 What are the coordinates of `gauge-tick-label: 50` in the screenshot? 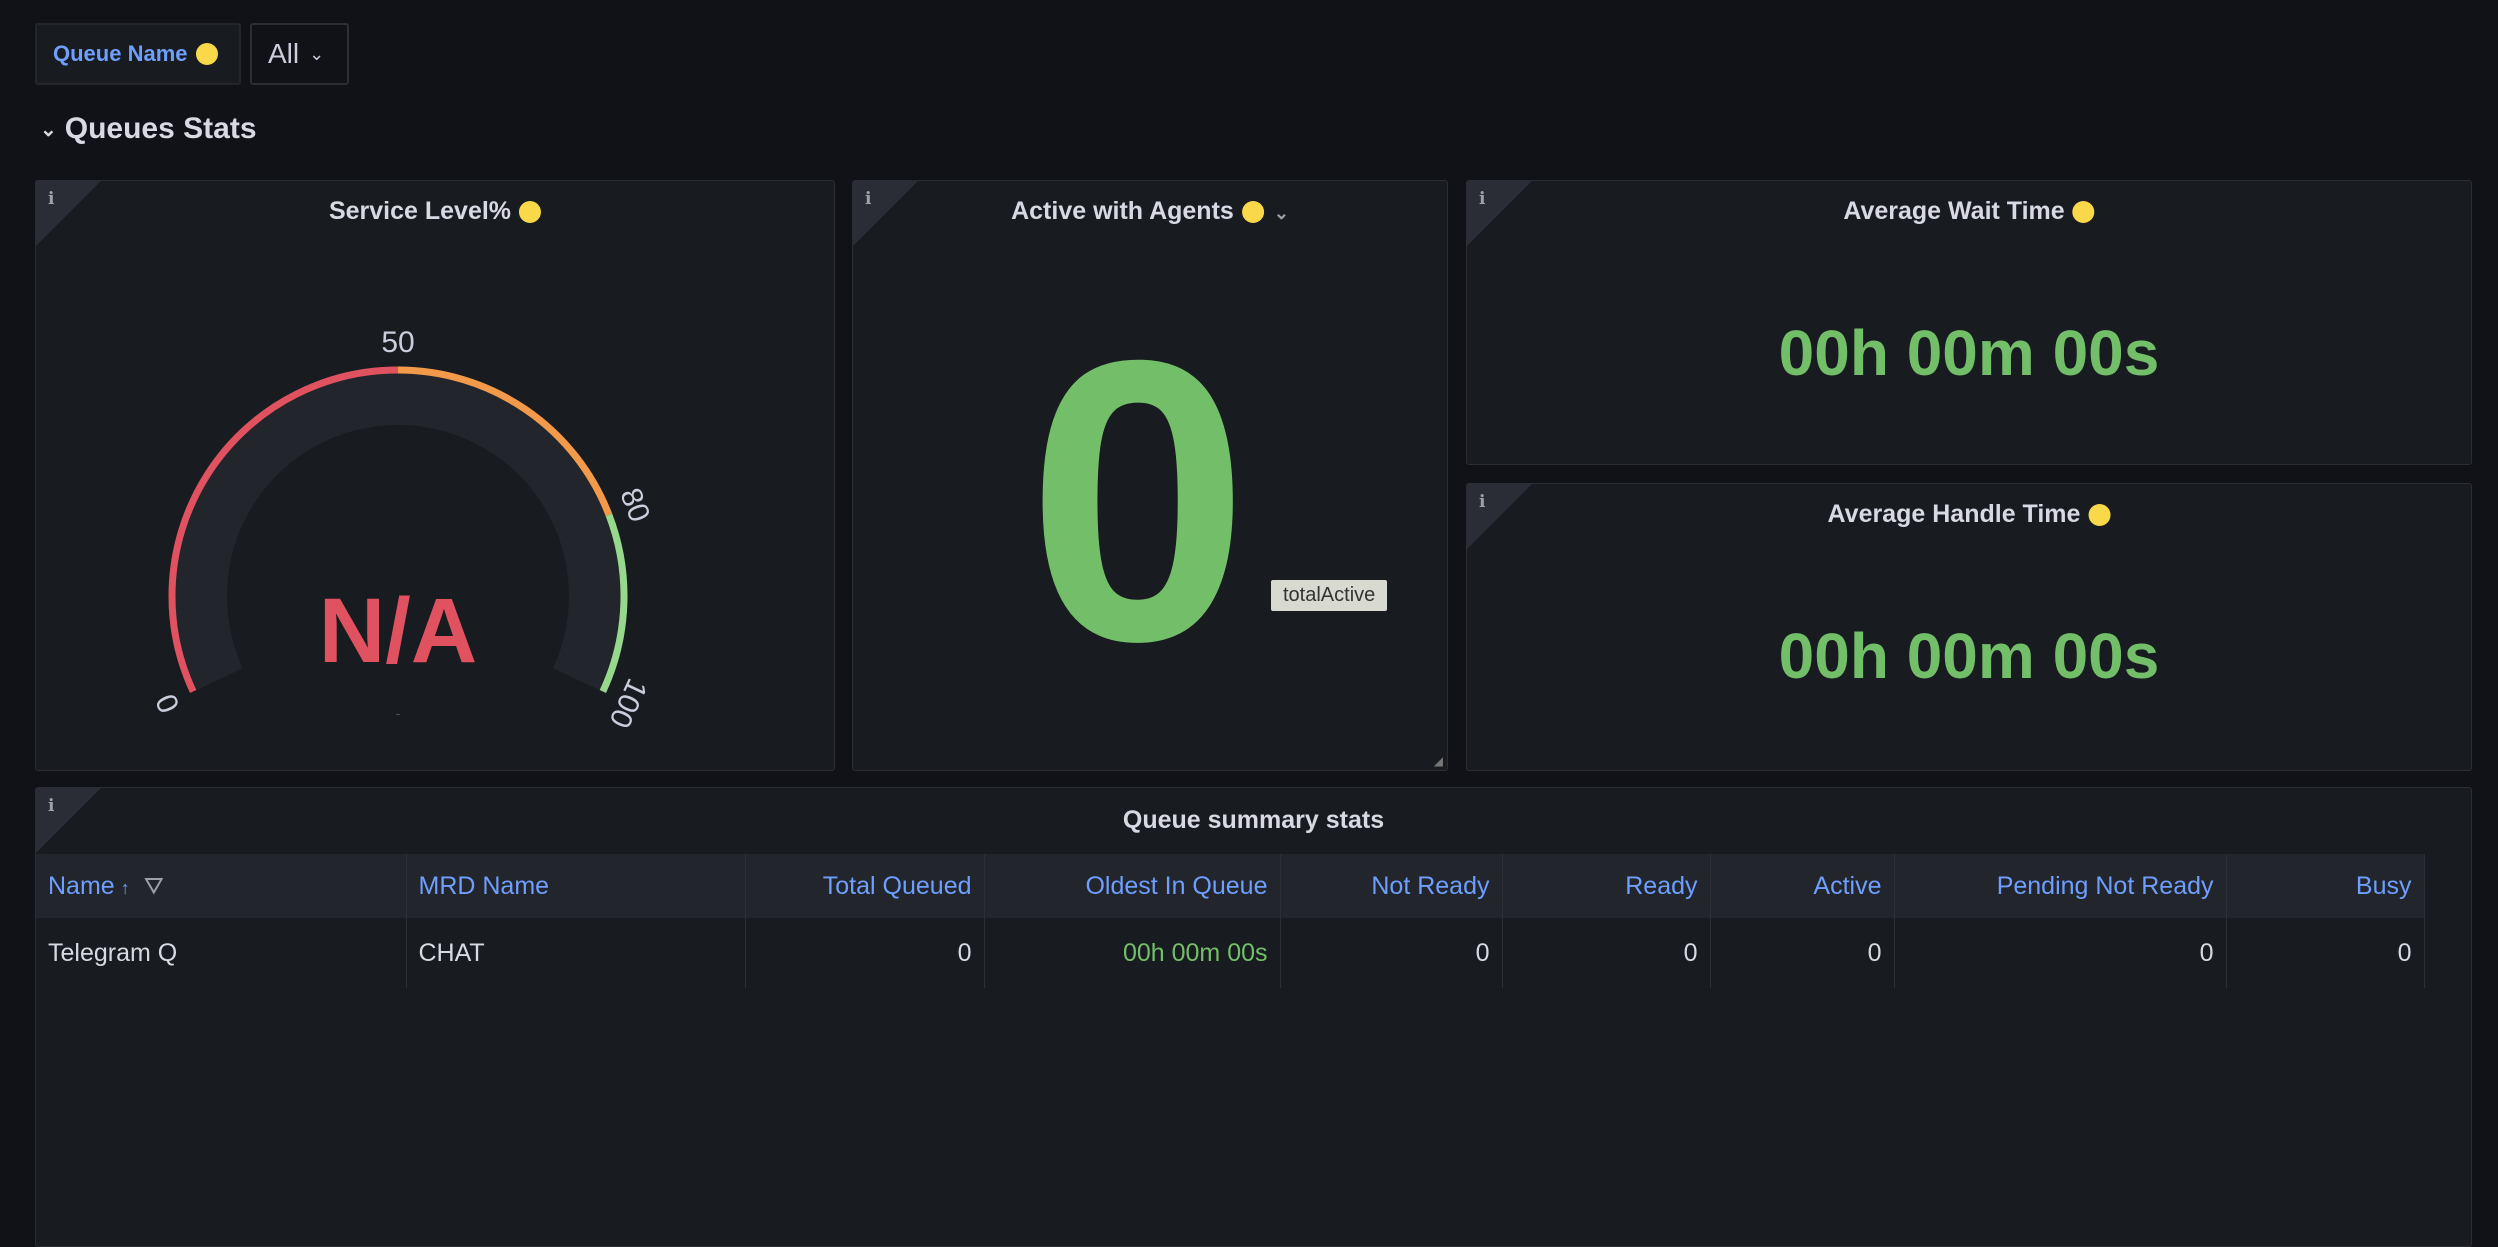 It's located at (397, 342).